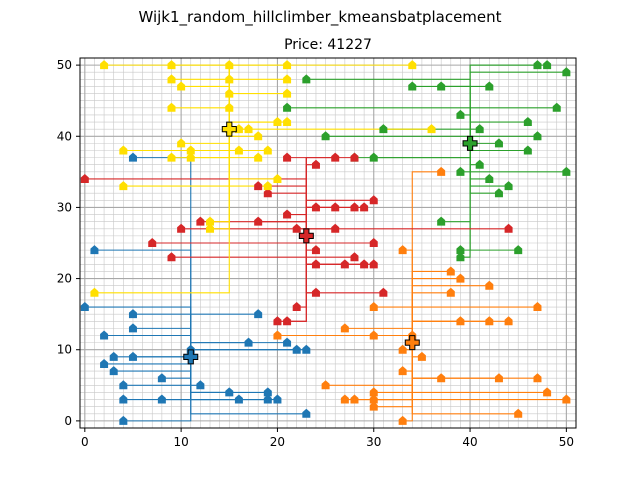 The image size is (640, 480). What do you see at coordinates (64, 65) in the screenshot?
I see `y-tick-label: 50` at bounding box center [64, 65].